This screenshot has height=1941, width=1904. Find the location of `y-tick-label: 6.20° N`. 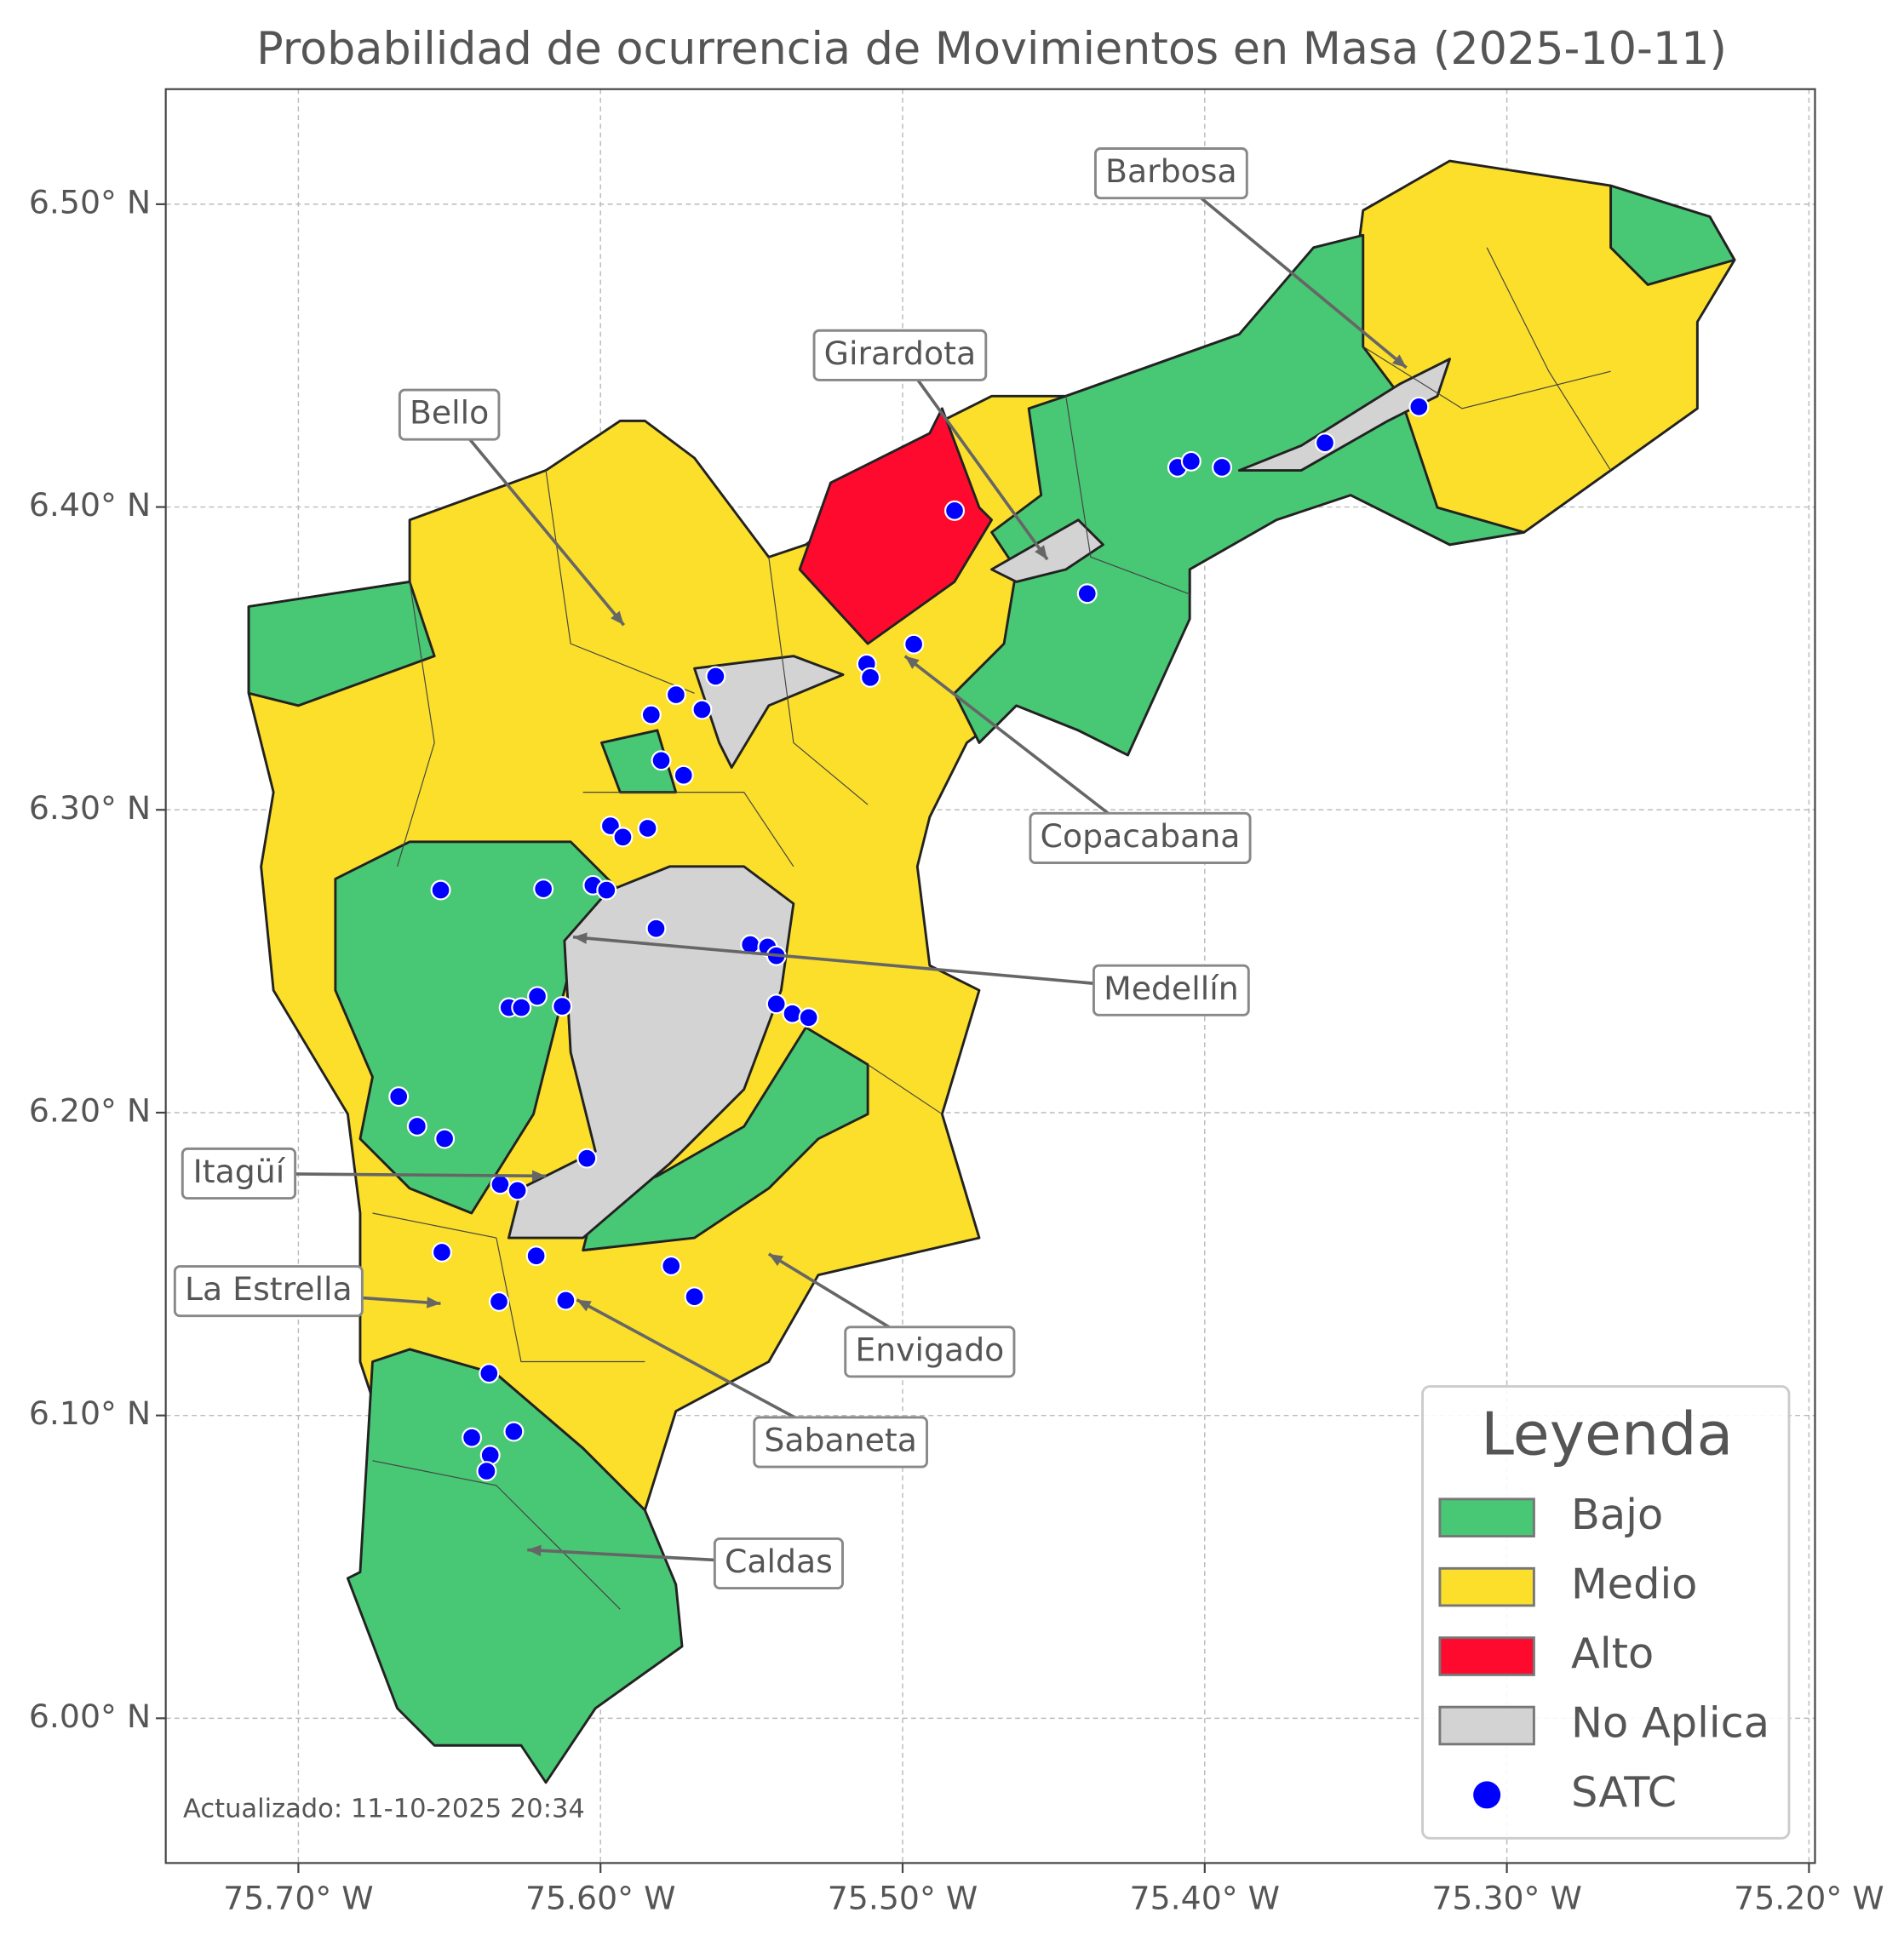

y-tick-label: 6.20° N is located at coordinates (90, 1110).